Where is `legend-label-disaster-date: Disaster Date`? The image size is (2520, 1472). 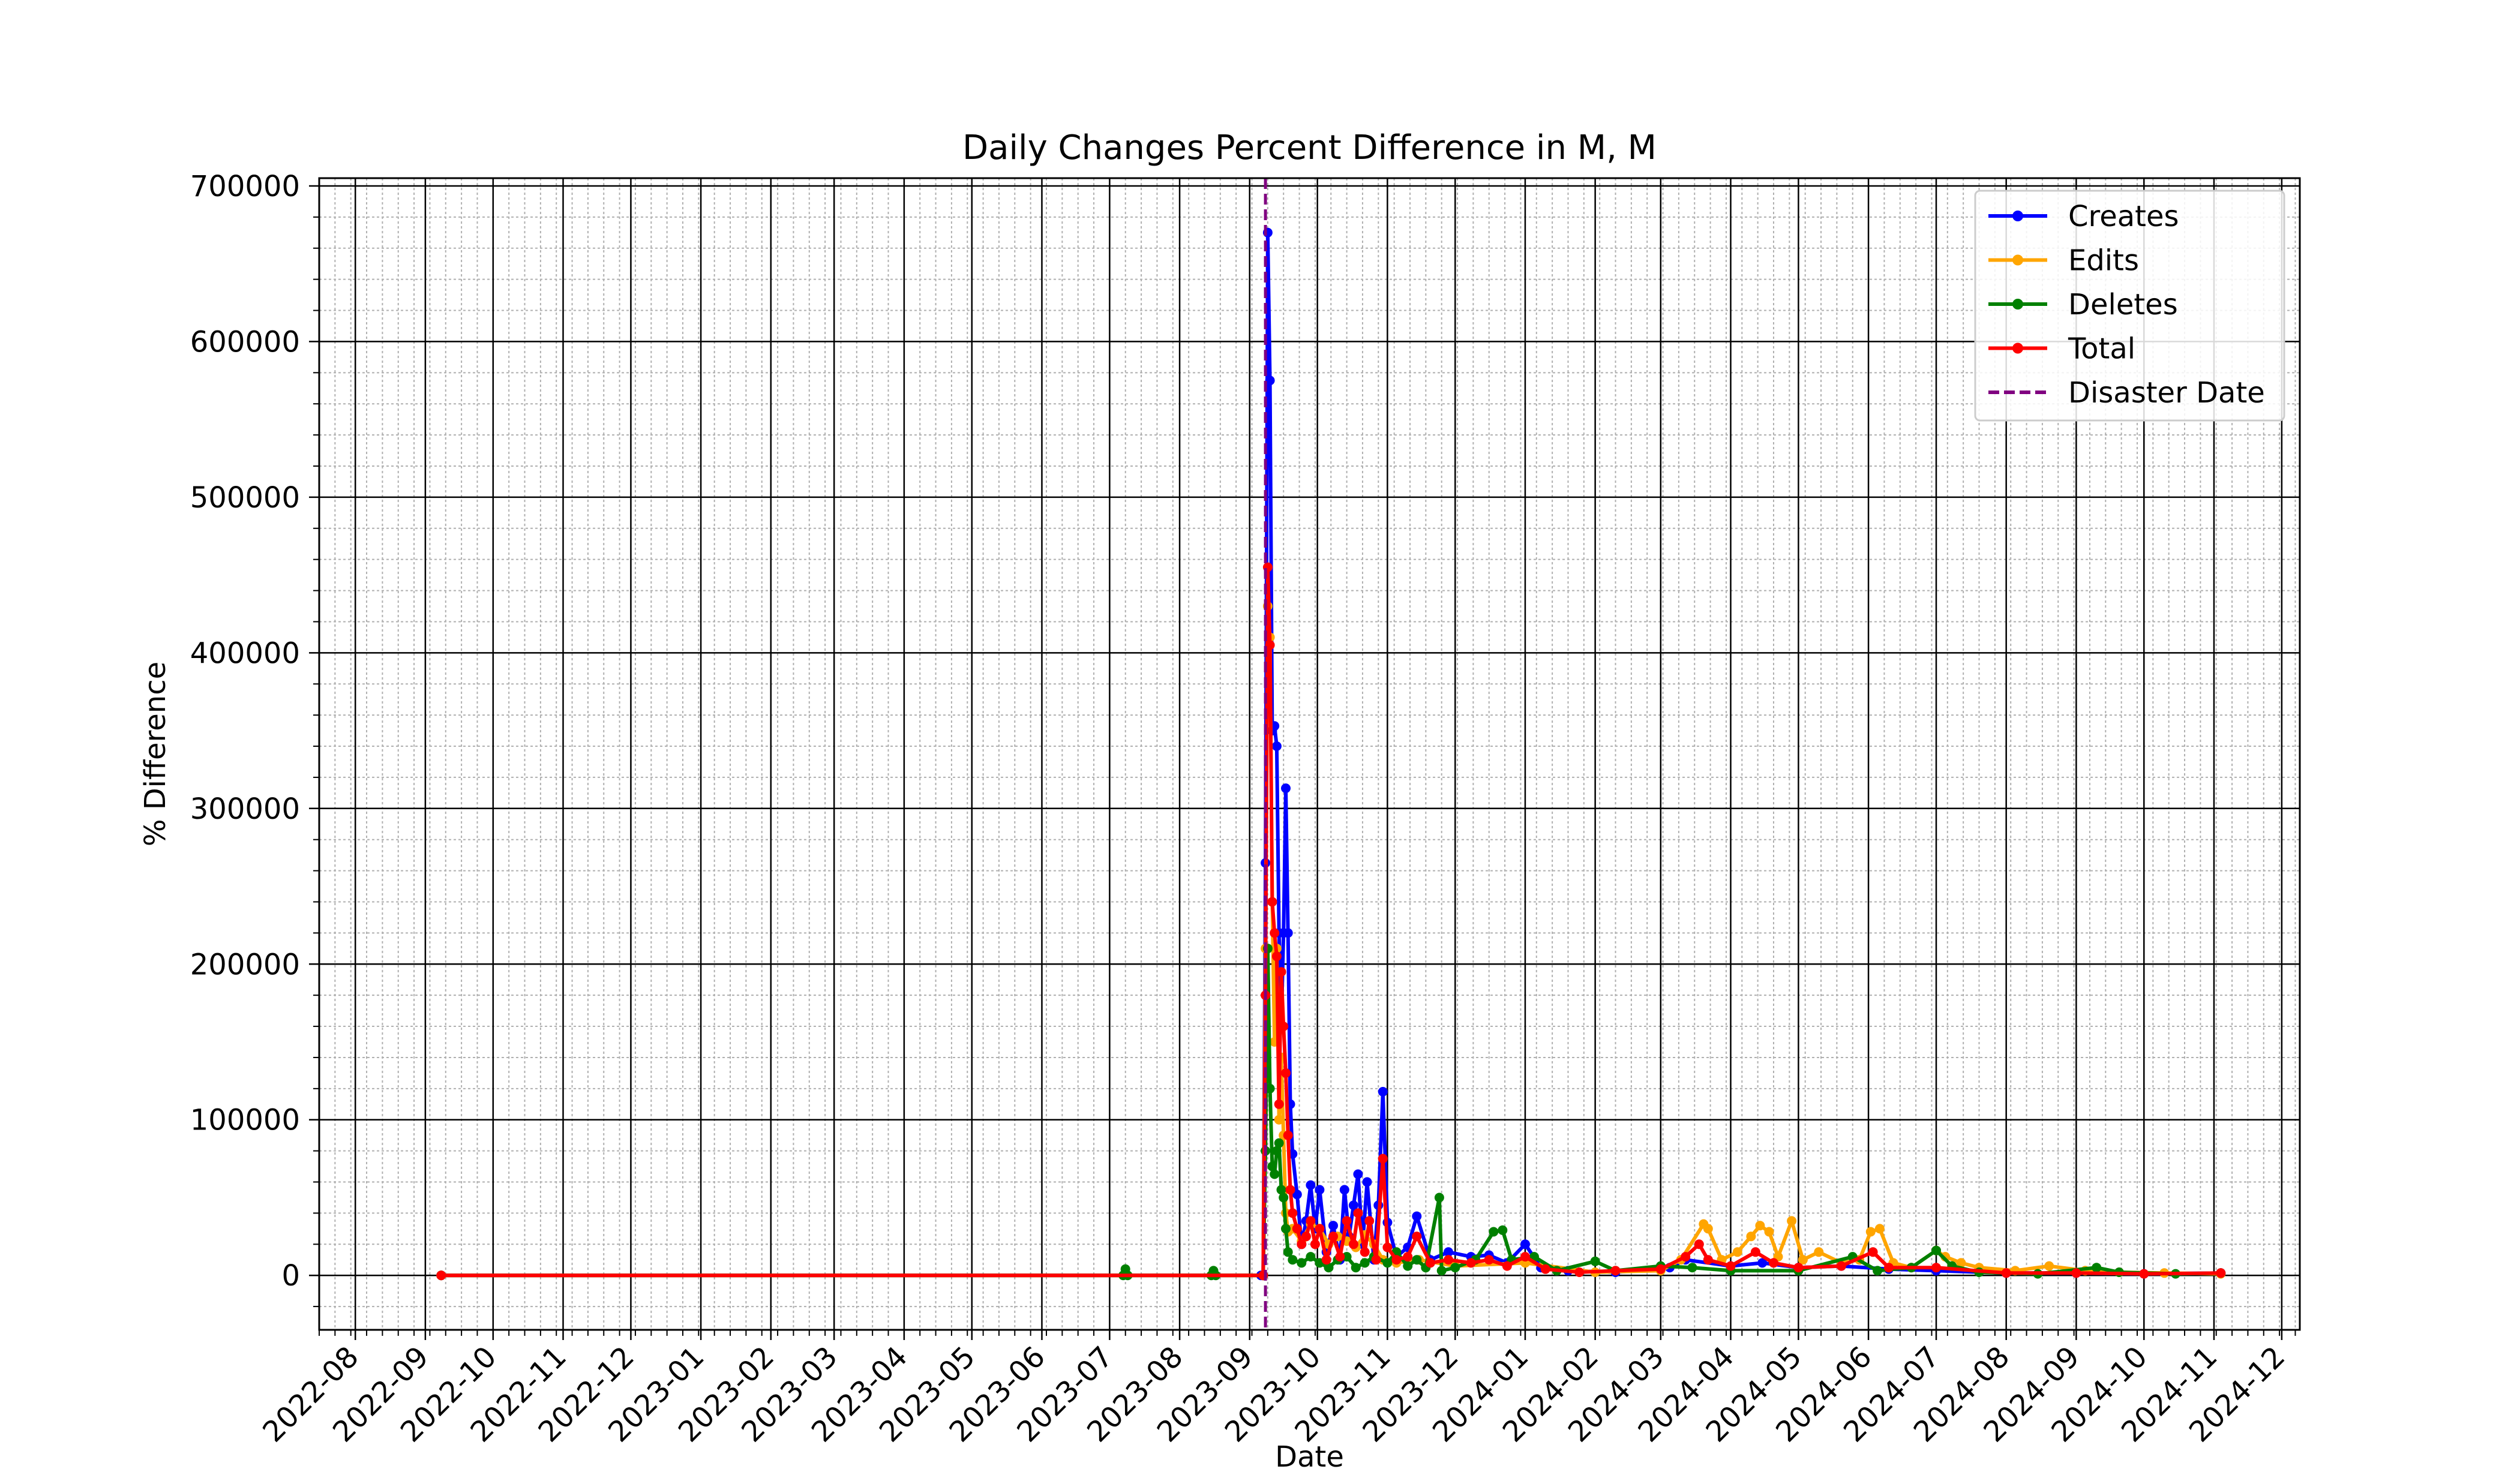 legend-label-disaster-date: Disaster Date is located at coordinates (2166, 393).